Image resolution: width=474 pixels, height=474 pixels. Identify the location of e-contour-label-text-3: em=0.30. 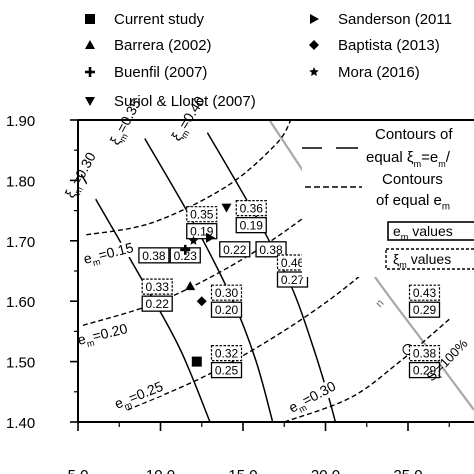
(313, 398).